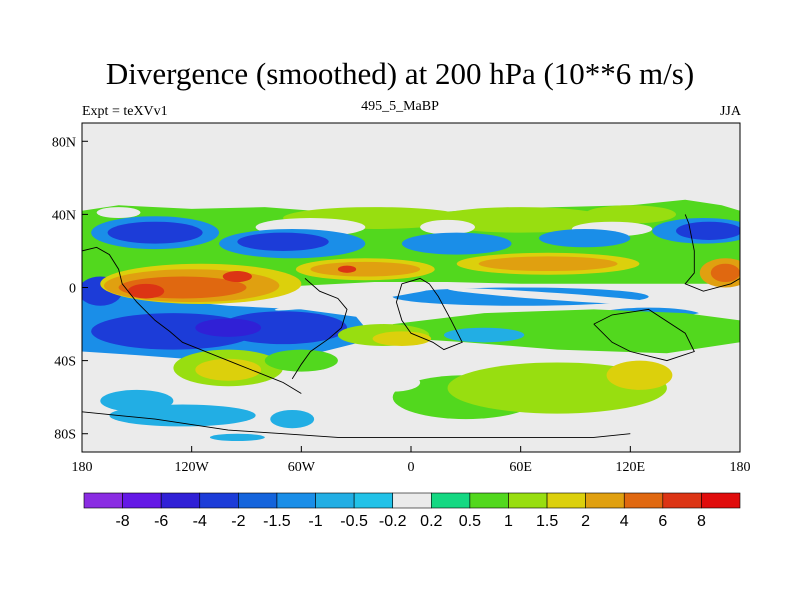  Describe the element at coordinates (283, 241) in the screenshot. I see `field-blue-n2b` at that location.